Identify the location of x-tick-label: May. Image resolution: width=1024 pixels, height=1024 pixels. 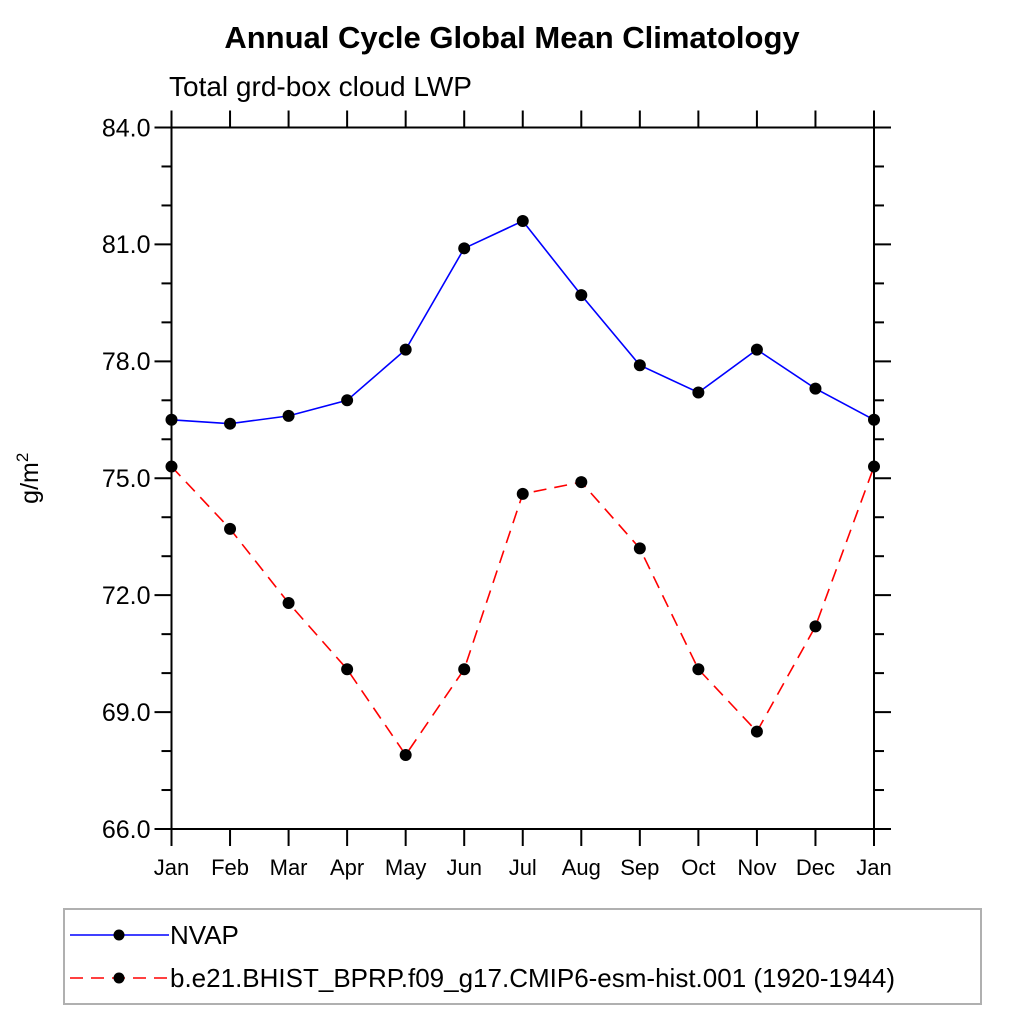
(406, 867).